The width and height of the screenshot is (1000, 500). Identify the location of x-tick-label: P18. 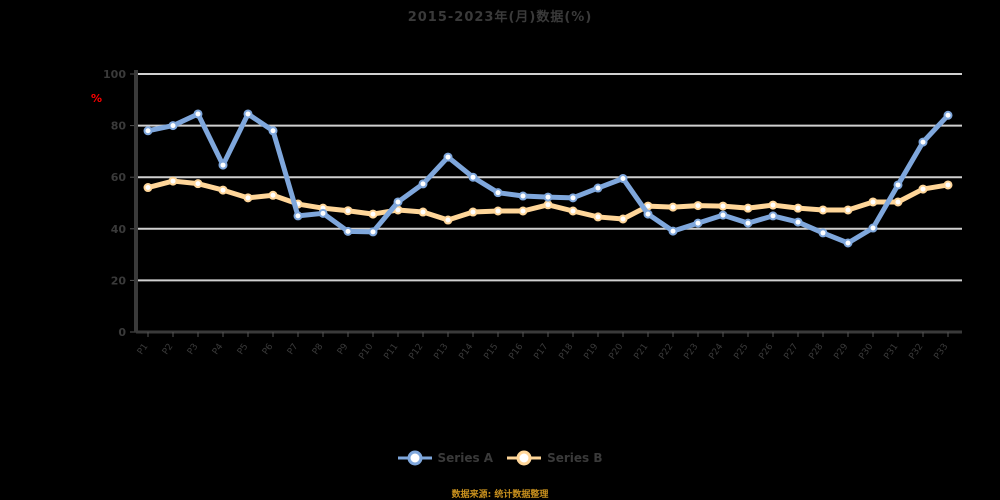
(567, 352).